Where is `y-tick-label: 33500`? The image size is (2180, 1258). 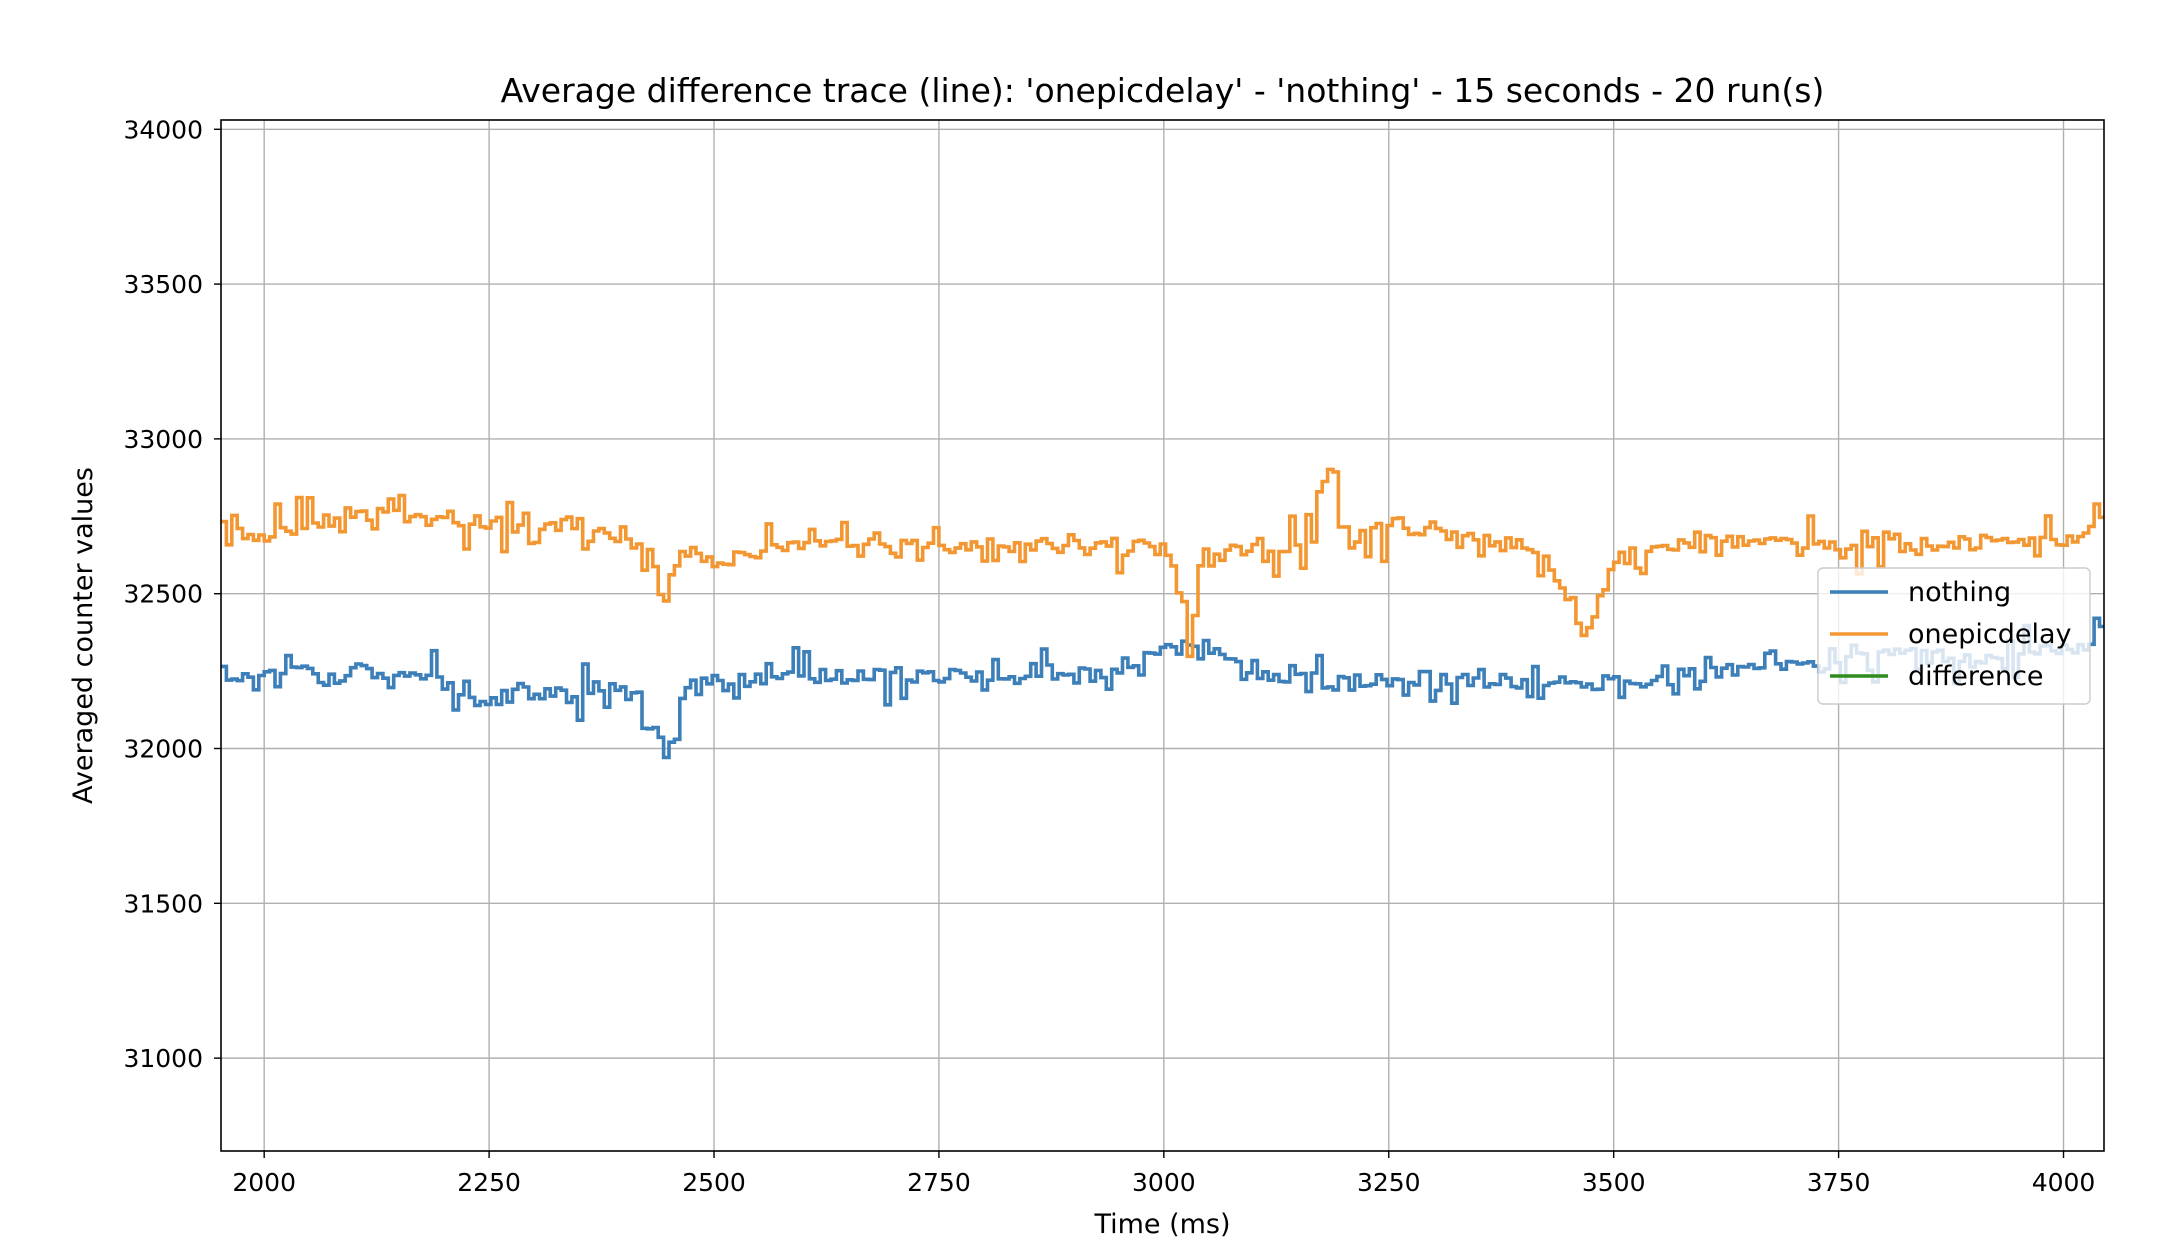 y-tick-label: 33500 is located at coordinates (163, 284).